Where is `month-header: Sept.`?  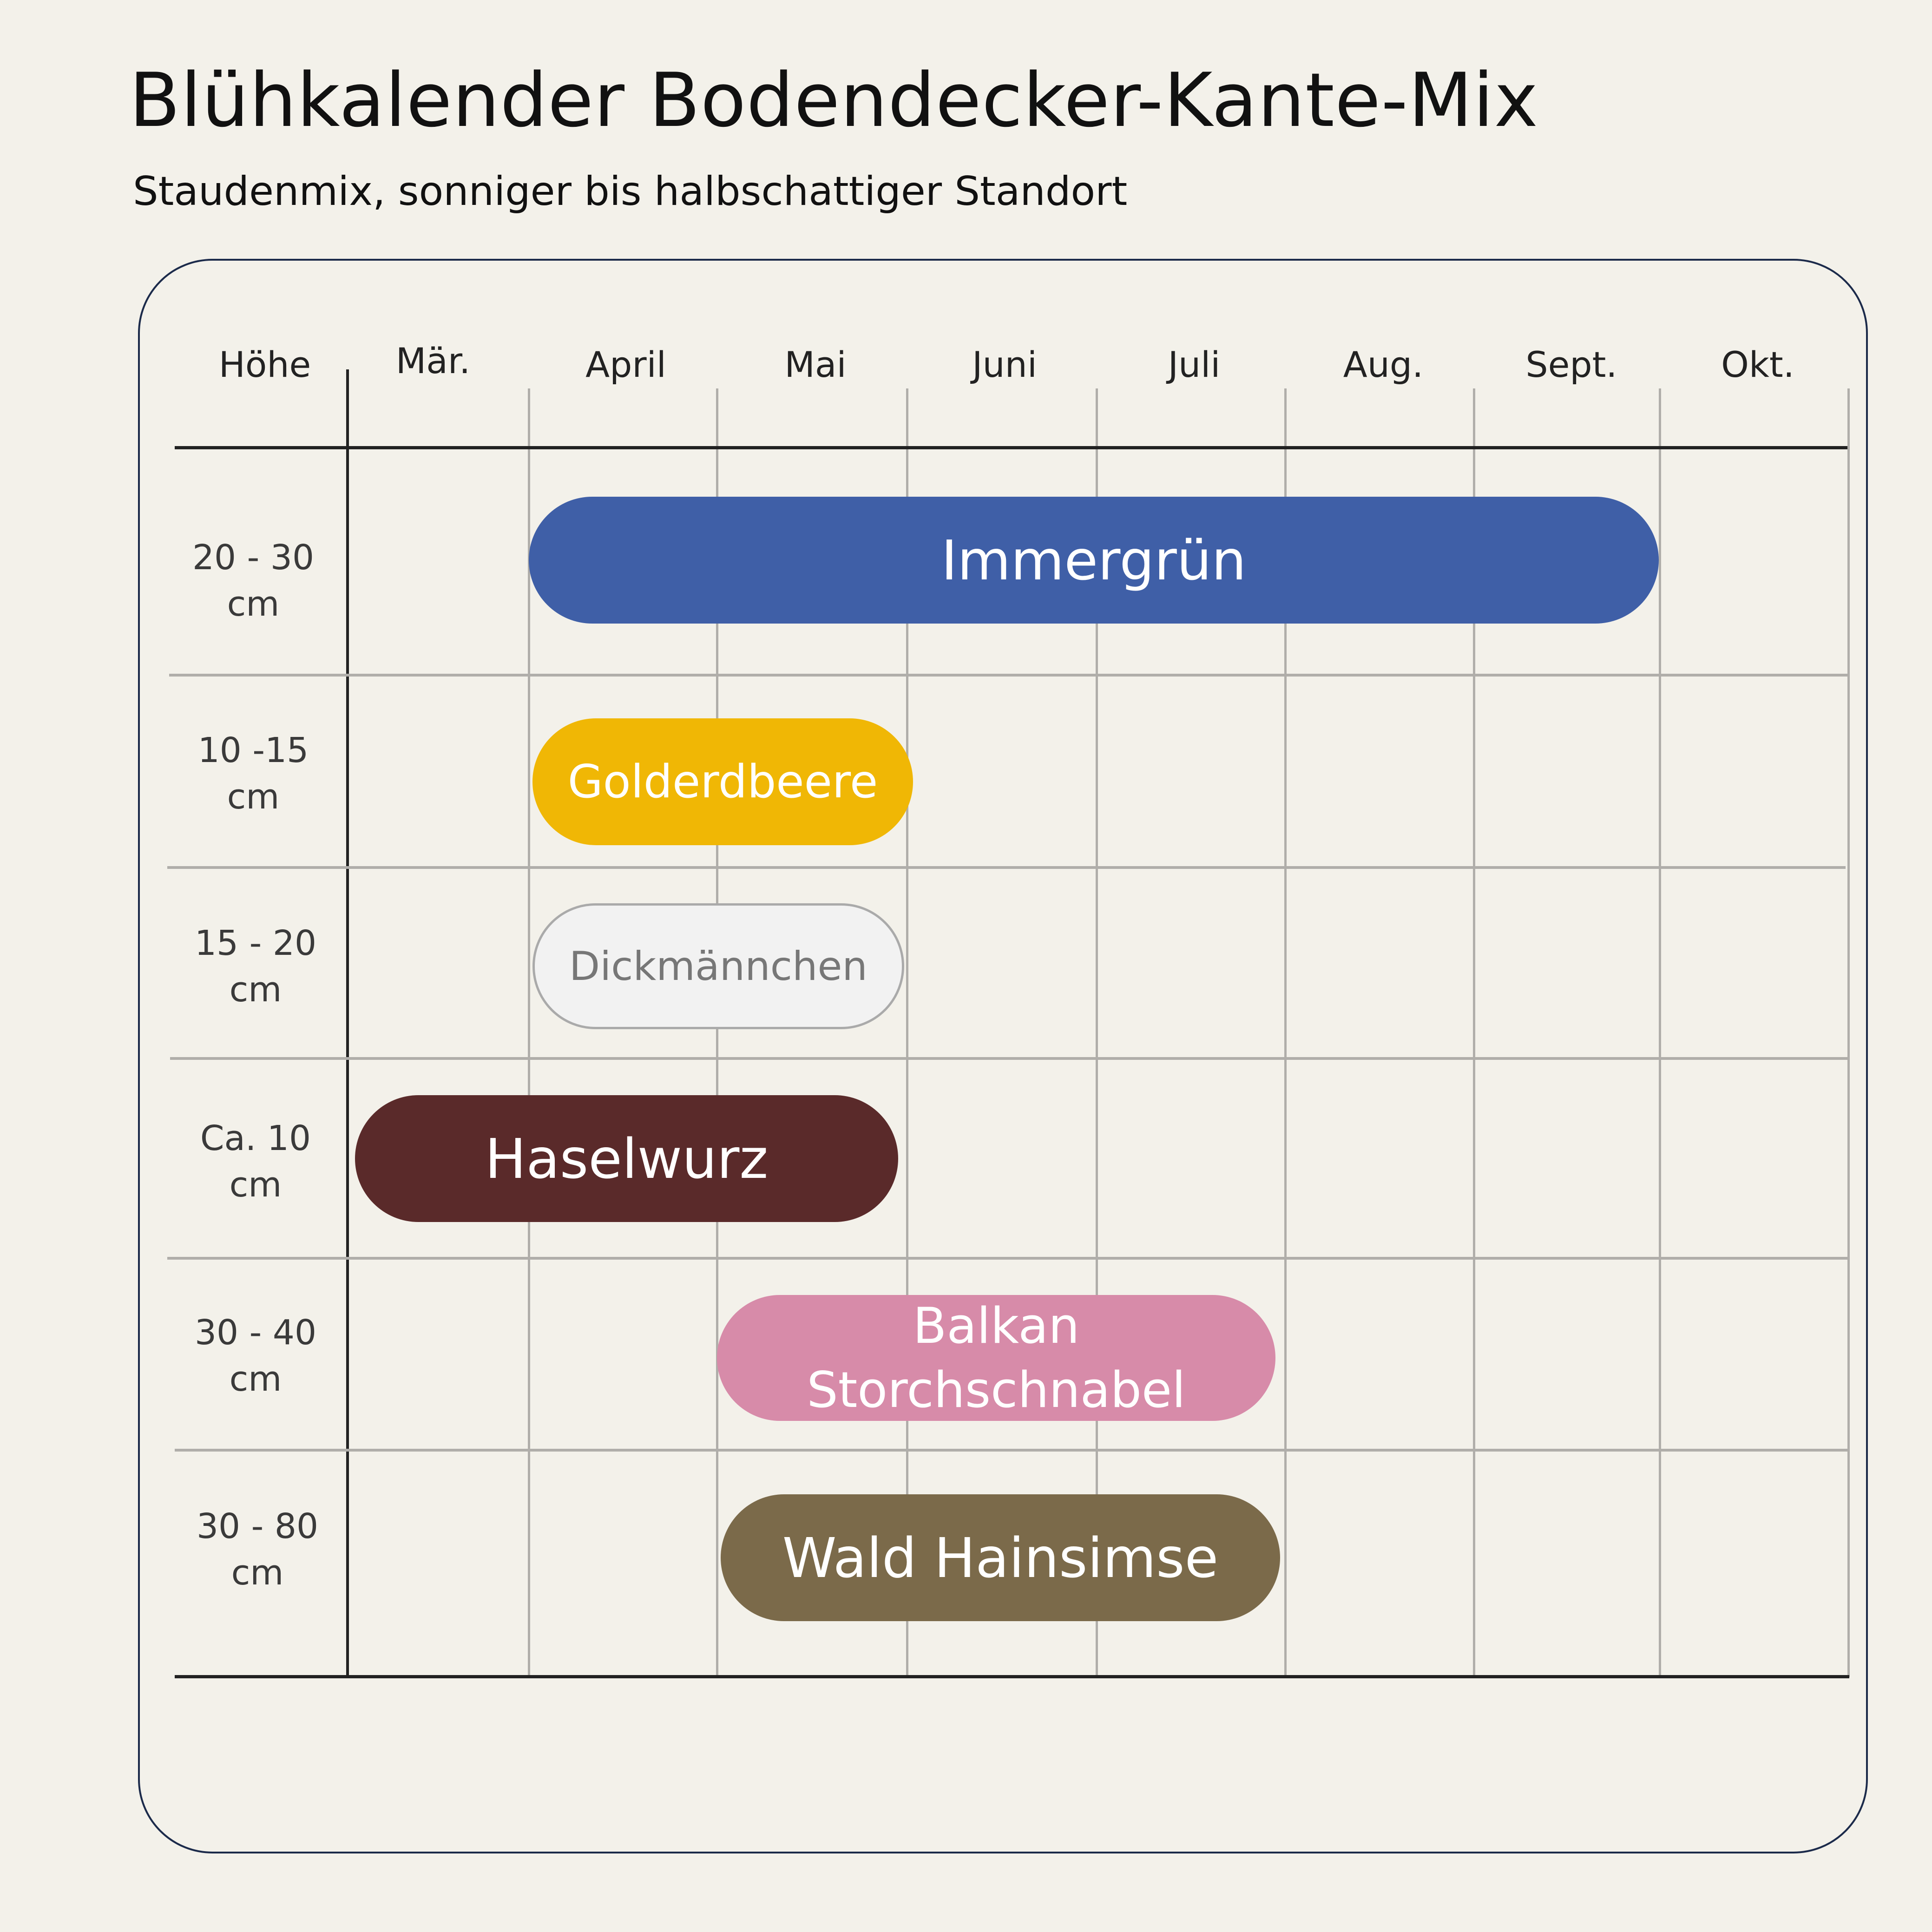 month-header: Sept. is located at coordinates (1571, 364).